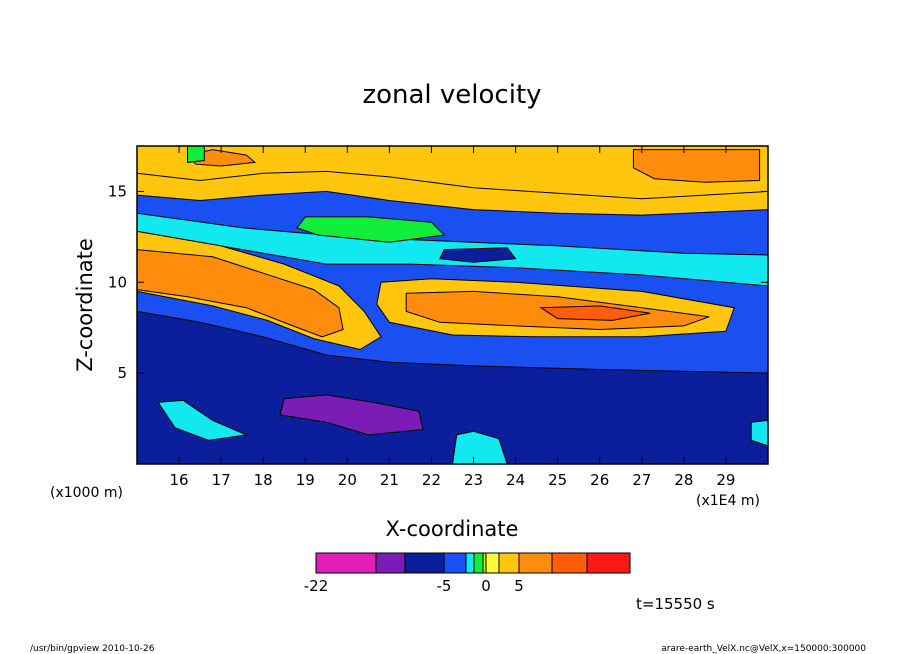 The height and width of the screenshot is (654, 904). Describe the element at coordinates (641, 480) in the screenshot. I see `x-tick-label: 27` at that location.